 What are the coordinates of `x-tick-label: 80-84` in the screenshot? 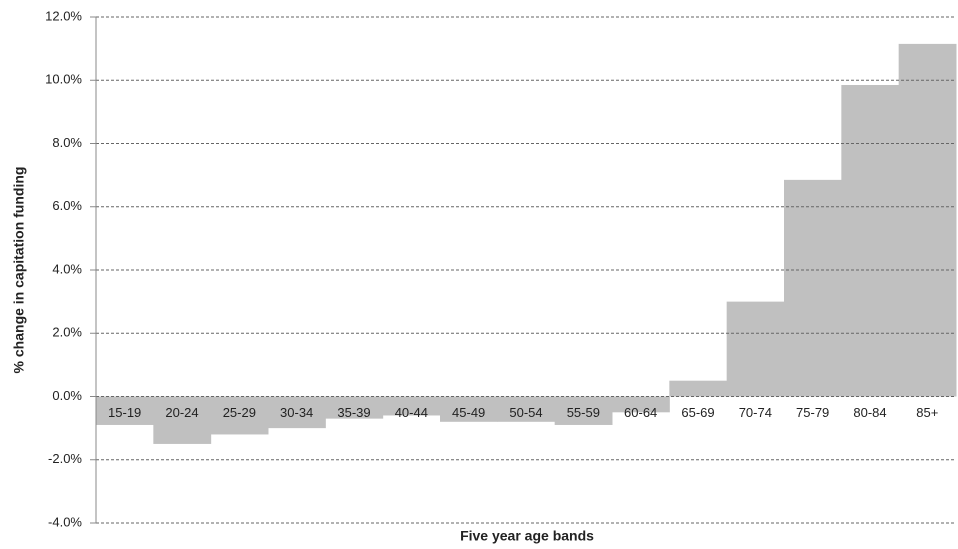 It's located at (869, 412).